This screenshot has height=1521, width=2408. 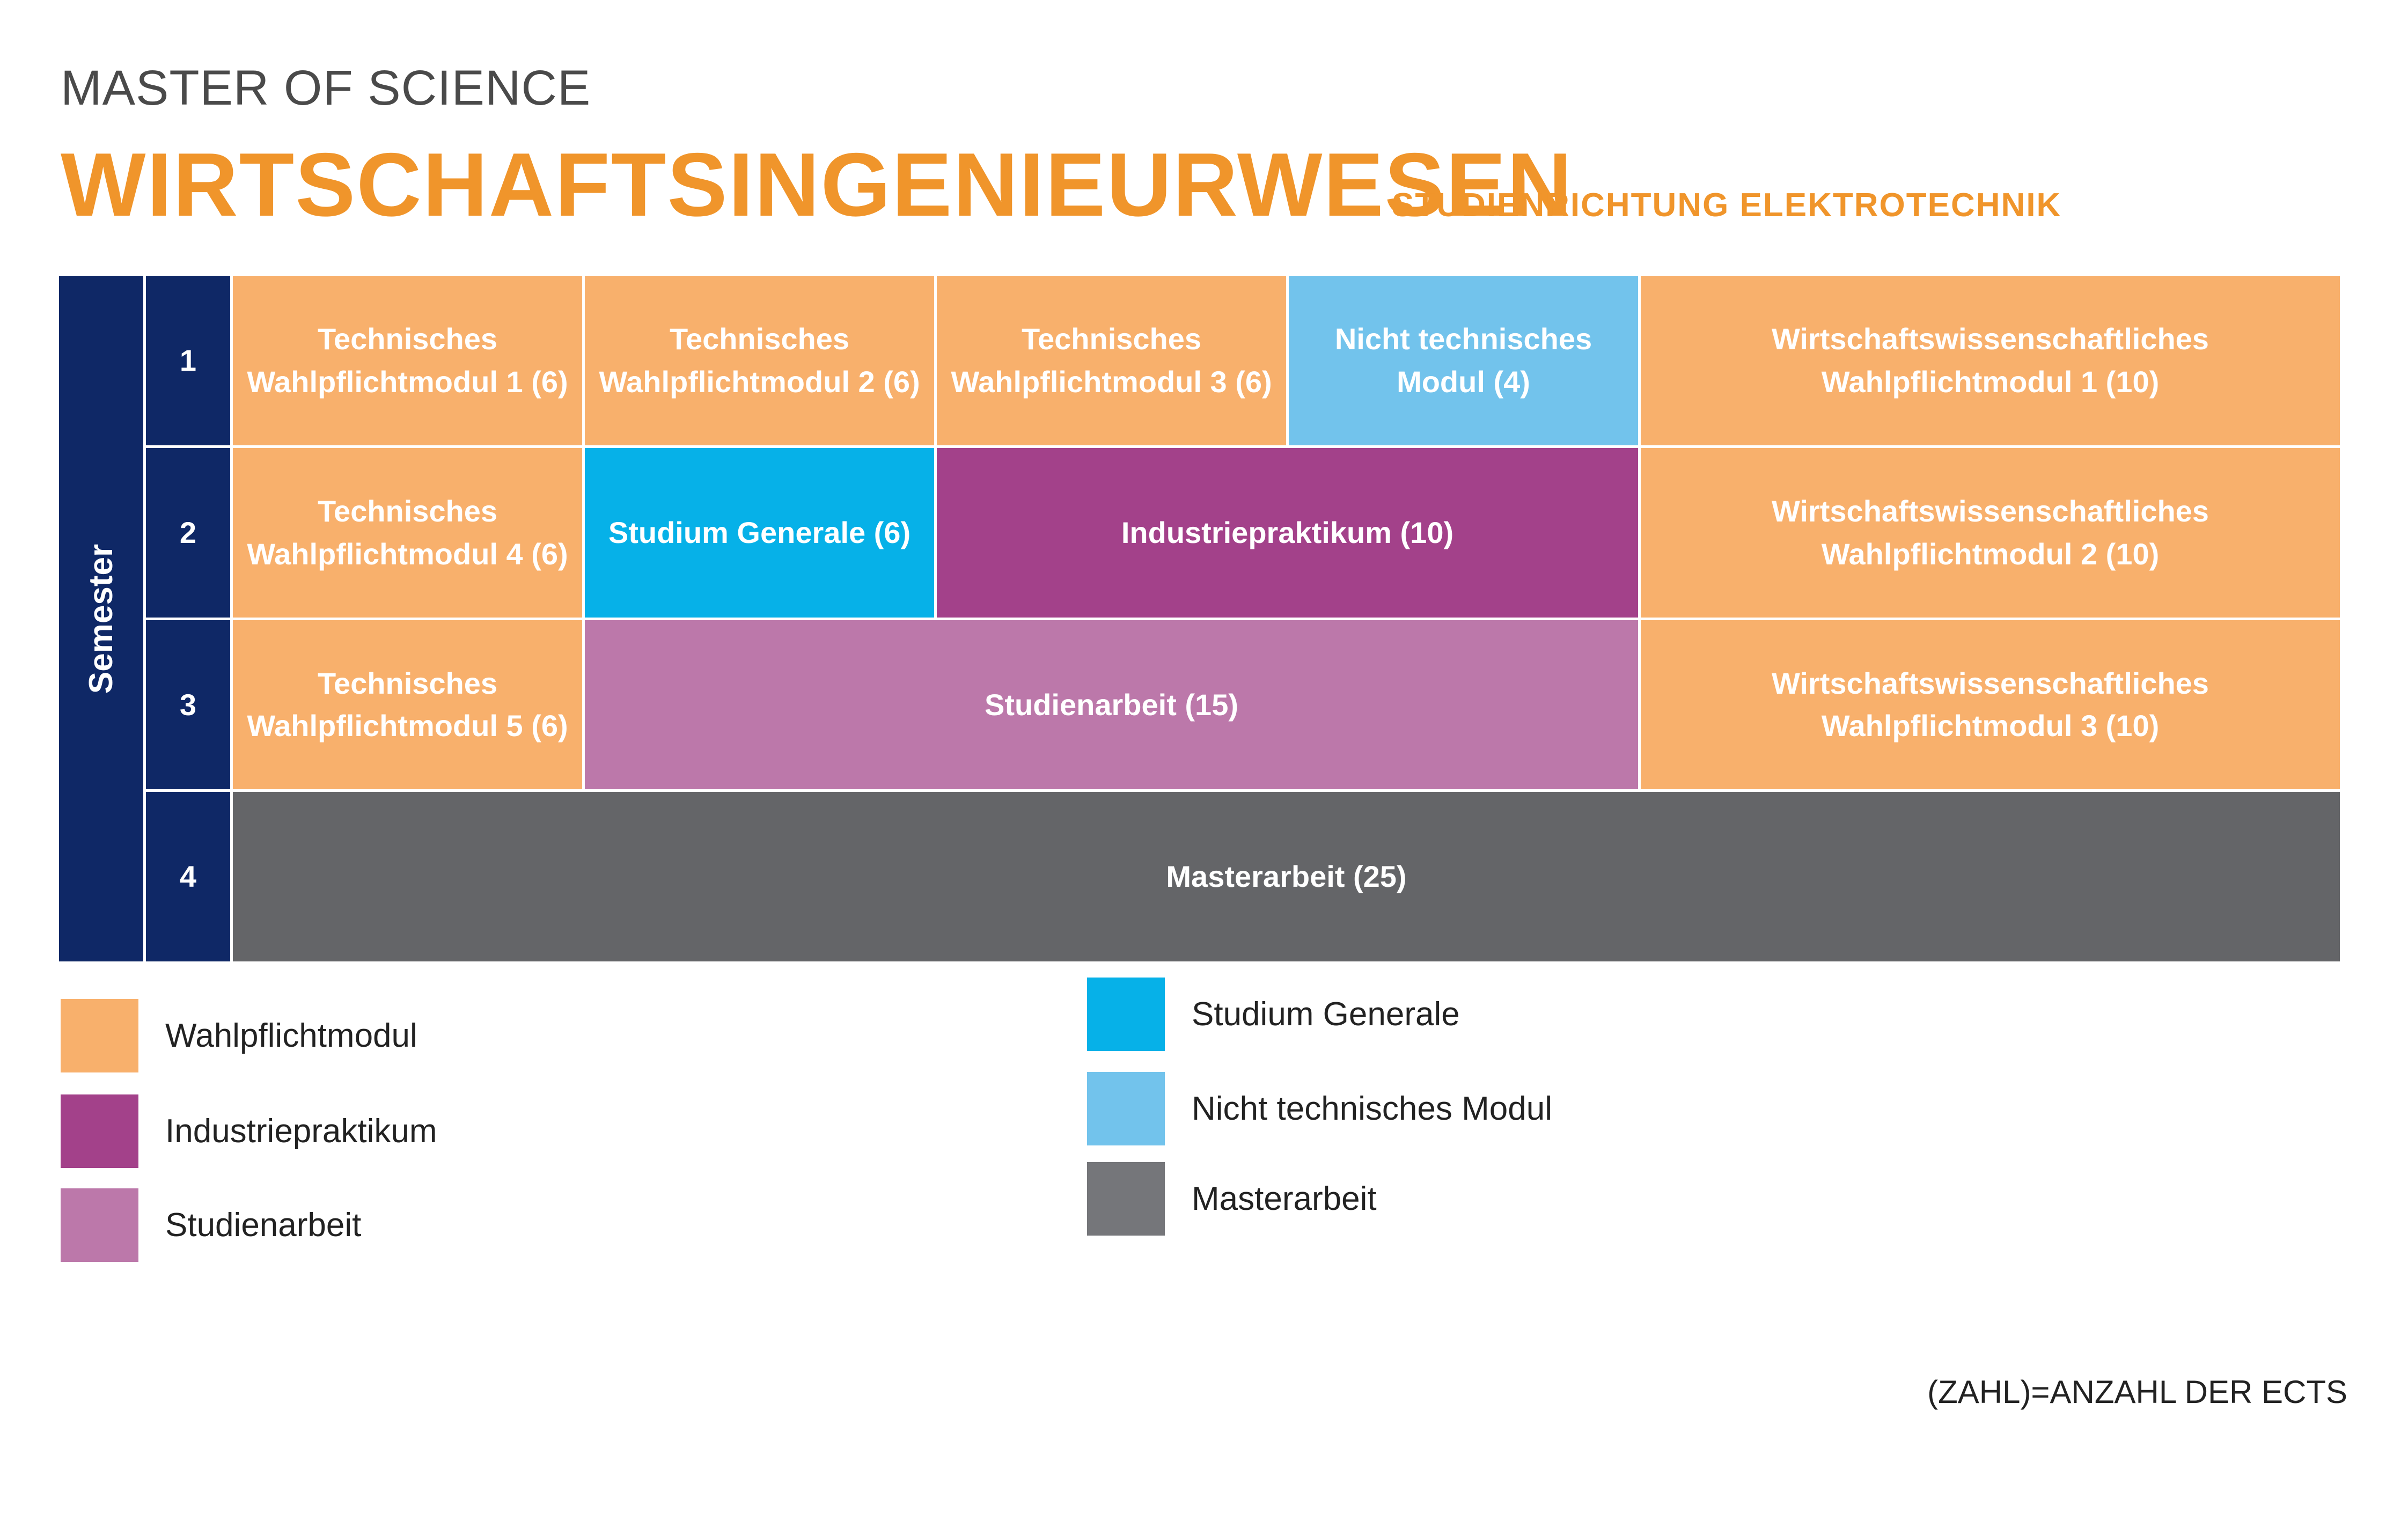 I want to click on module-tech-wpm-5: Technisches Wahlpflichtmodul 5 (6), so click(x=407, y=705).